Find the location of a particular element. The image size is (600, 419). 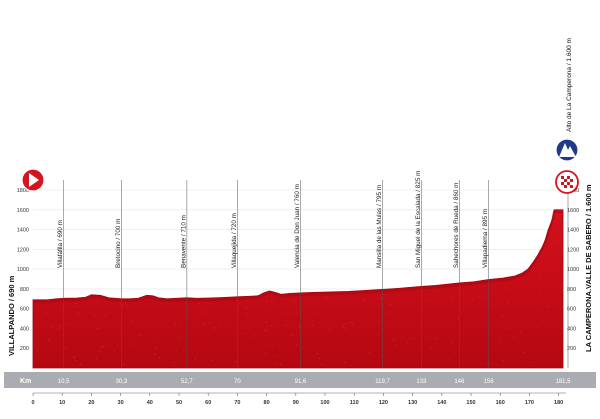

y-tick-right-1000: 1000 is located at coordinates (573, 270).